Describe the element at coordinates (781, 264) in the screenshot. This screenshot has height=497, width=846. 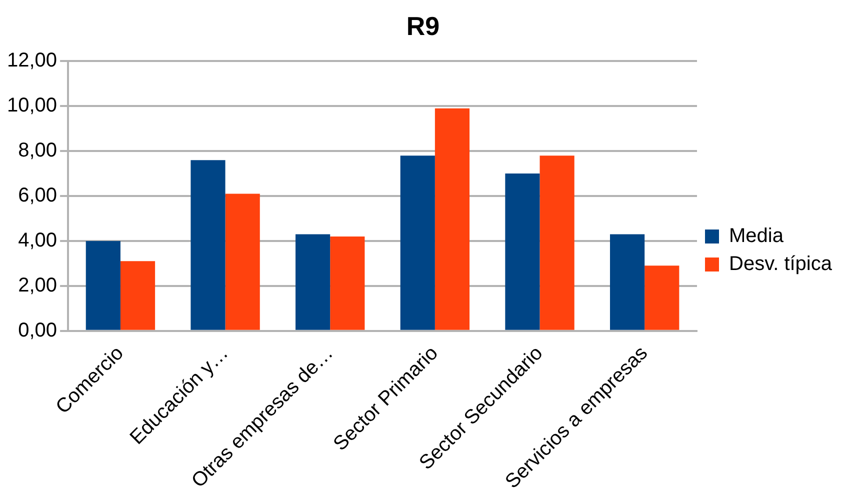
I see `legend-label: Desv. típica` at that location.